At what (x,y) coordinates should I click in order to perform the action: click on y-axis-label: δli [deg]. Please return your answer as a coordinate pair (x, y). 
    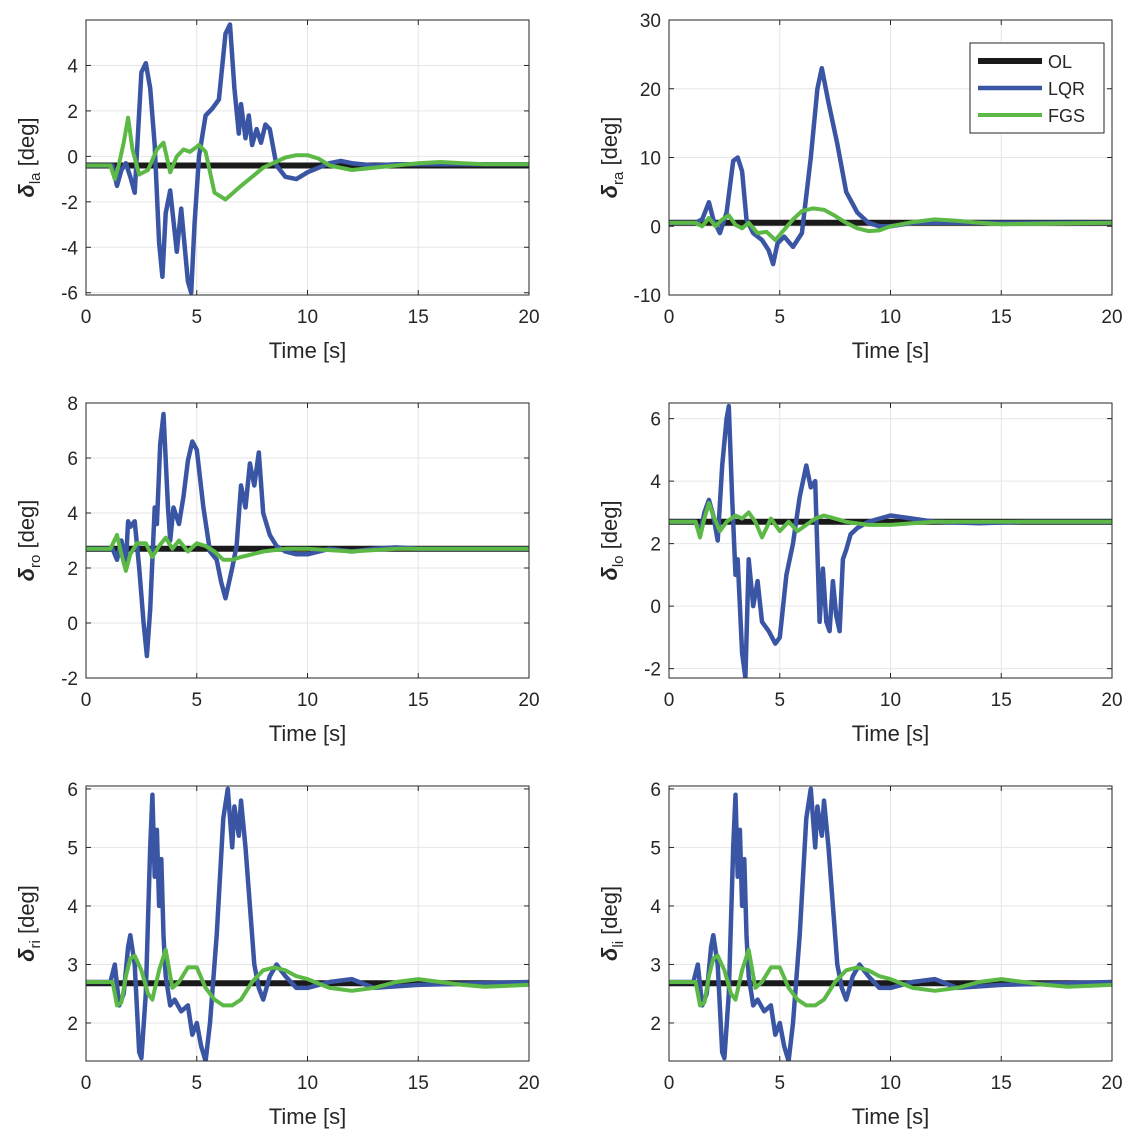
    Looking at the image, I should click on (612, 923).